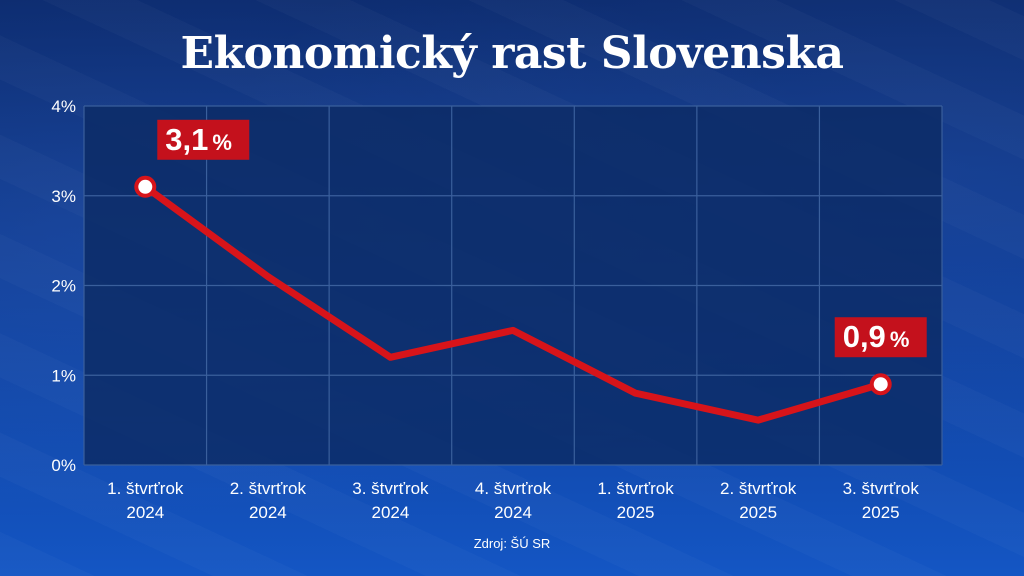 This screenshot has width=1024, height=576. What do you see at coordinates (512, 53) in the screenshot?
I see `page-title: Ekonomický rast Slovenska` at bounding box center [512, 53].